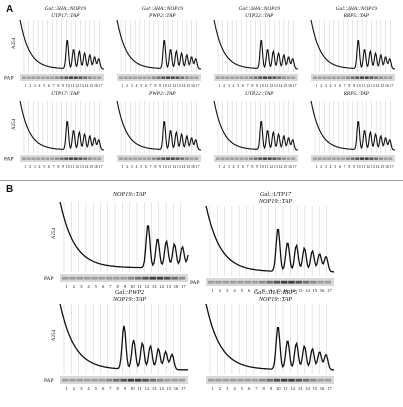 Image resolution: width=403 pixels, height=407 pixels. Describe the element at coordinates (9, 189) in the screenshot. I see `section-label-b: B` at that location.